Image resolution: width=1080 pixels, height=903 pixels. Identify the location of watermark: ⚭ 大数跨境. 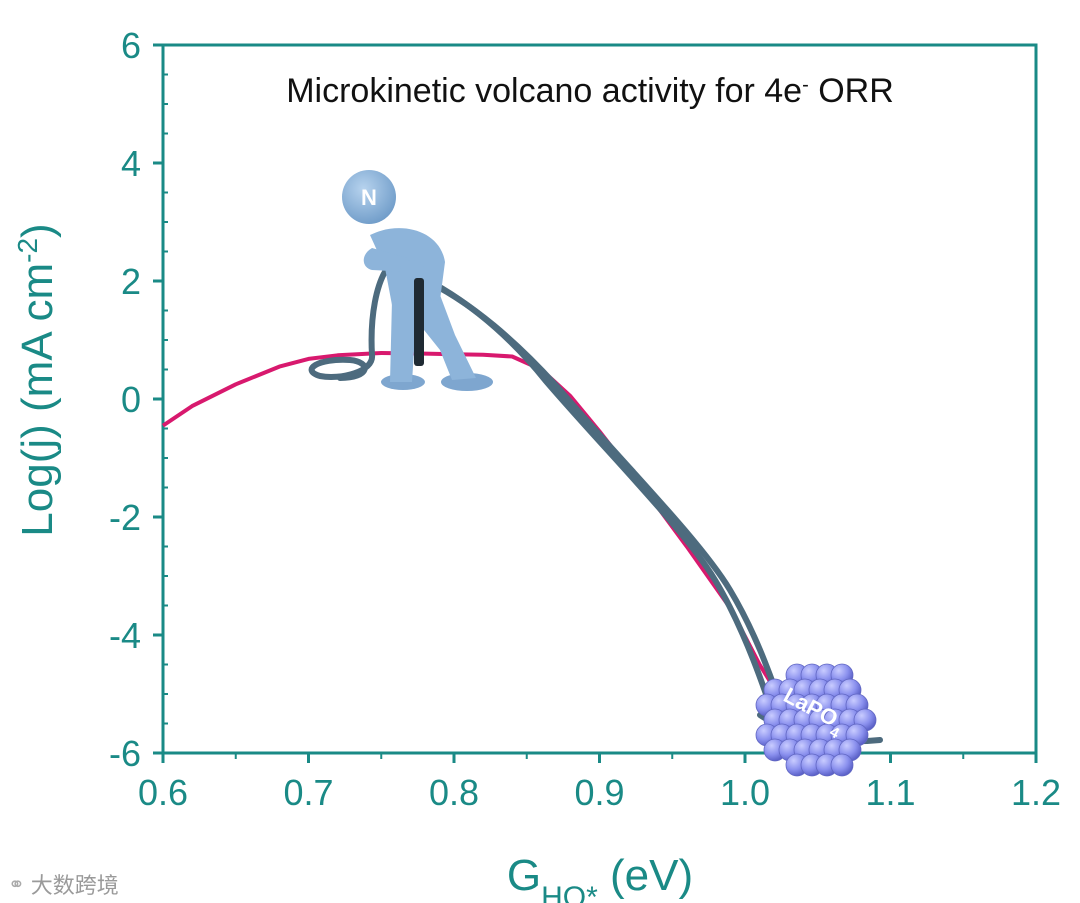
(63, 884).